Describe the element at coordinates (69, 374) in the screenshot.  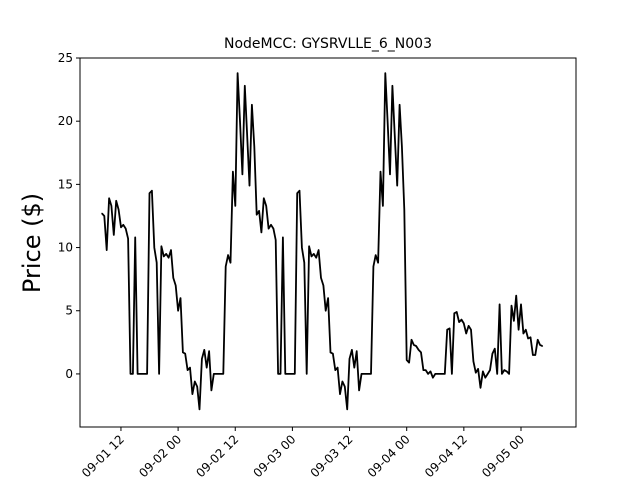
I see `y-tick-label: 0` at that location.